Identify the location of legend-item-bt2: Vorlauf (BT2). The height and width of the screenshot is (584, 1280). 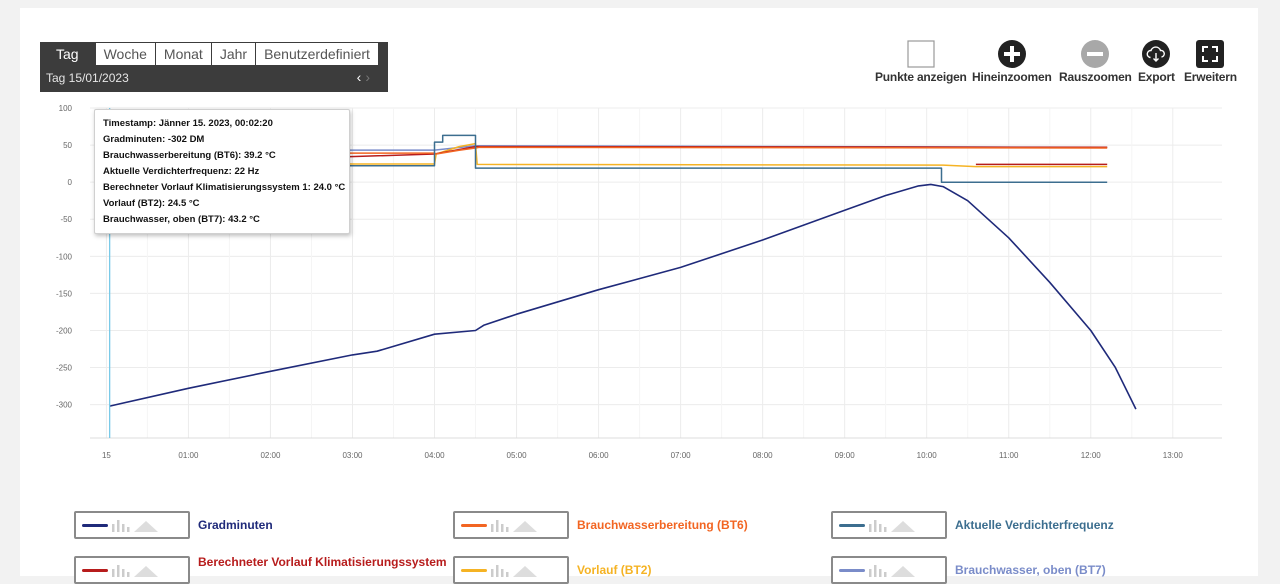
(552, 570).